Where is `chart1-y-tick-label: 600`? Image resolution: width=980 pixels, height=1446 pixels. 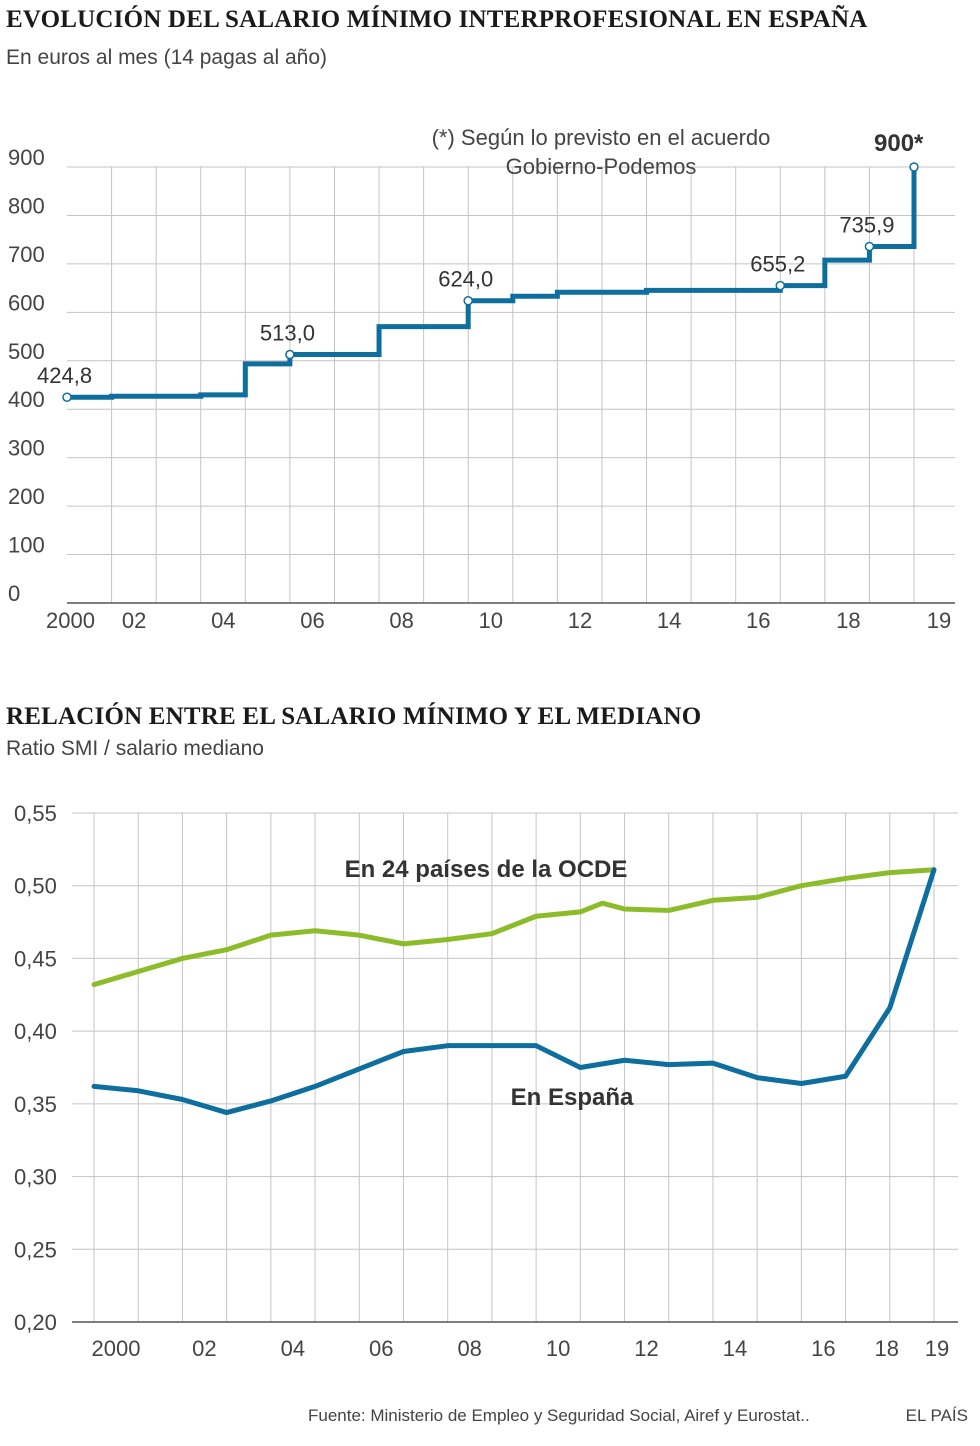
chart1-y-tick-label: 600 is located at coordinates (26, 302).